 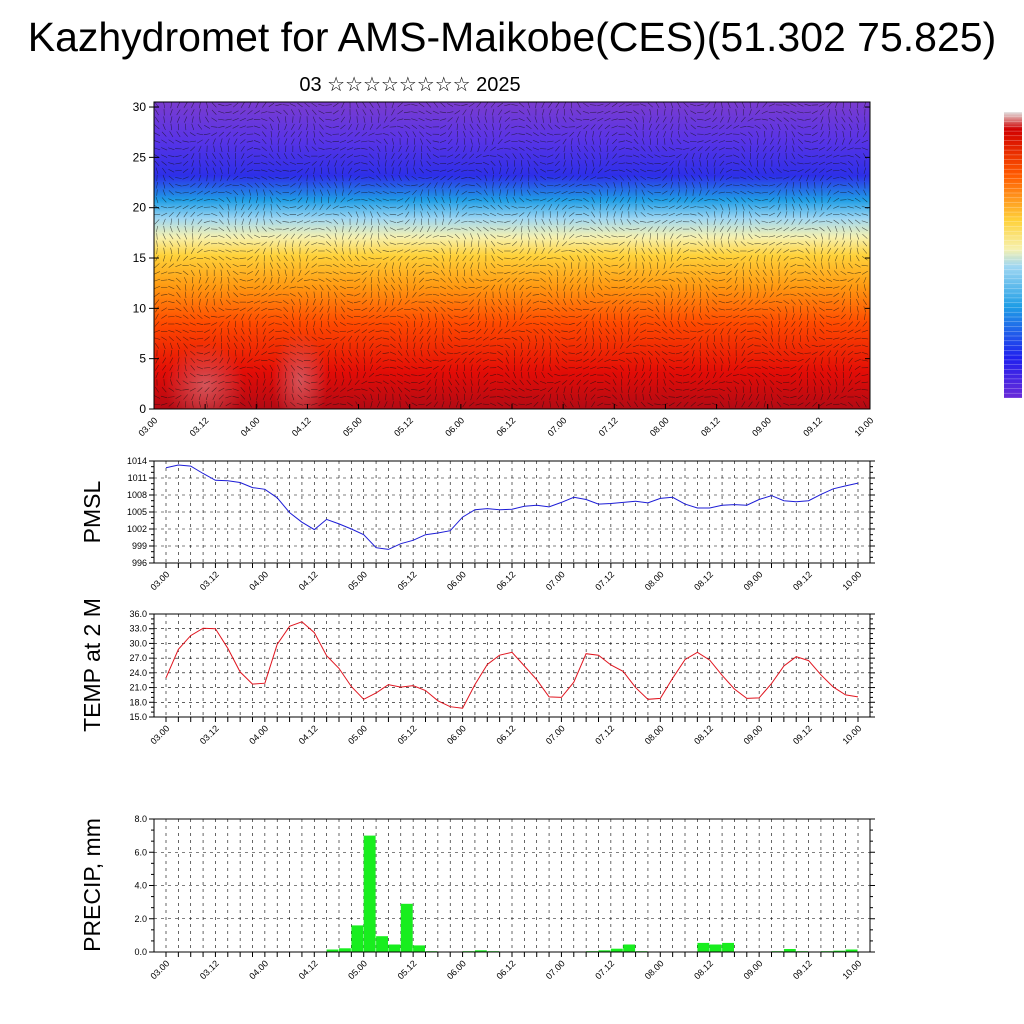 I want to click on section-x-tick-label: 08.12, so click(x=710, y=426).